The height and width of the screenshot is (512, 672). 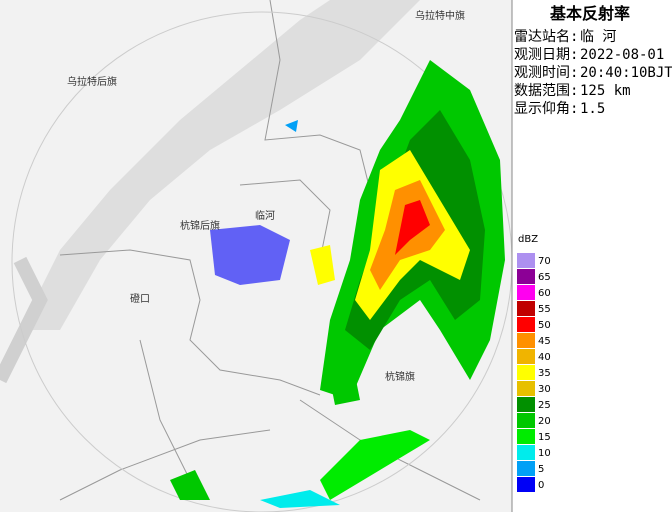 I want to click on legend-unit: dBZ, so click(x=528, y=239).